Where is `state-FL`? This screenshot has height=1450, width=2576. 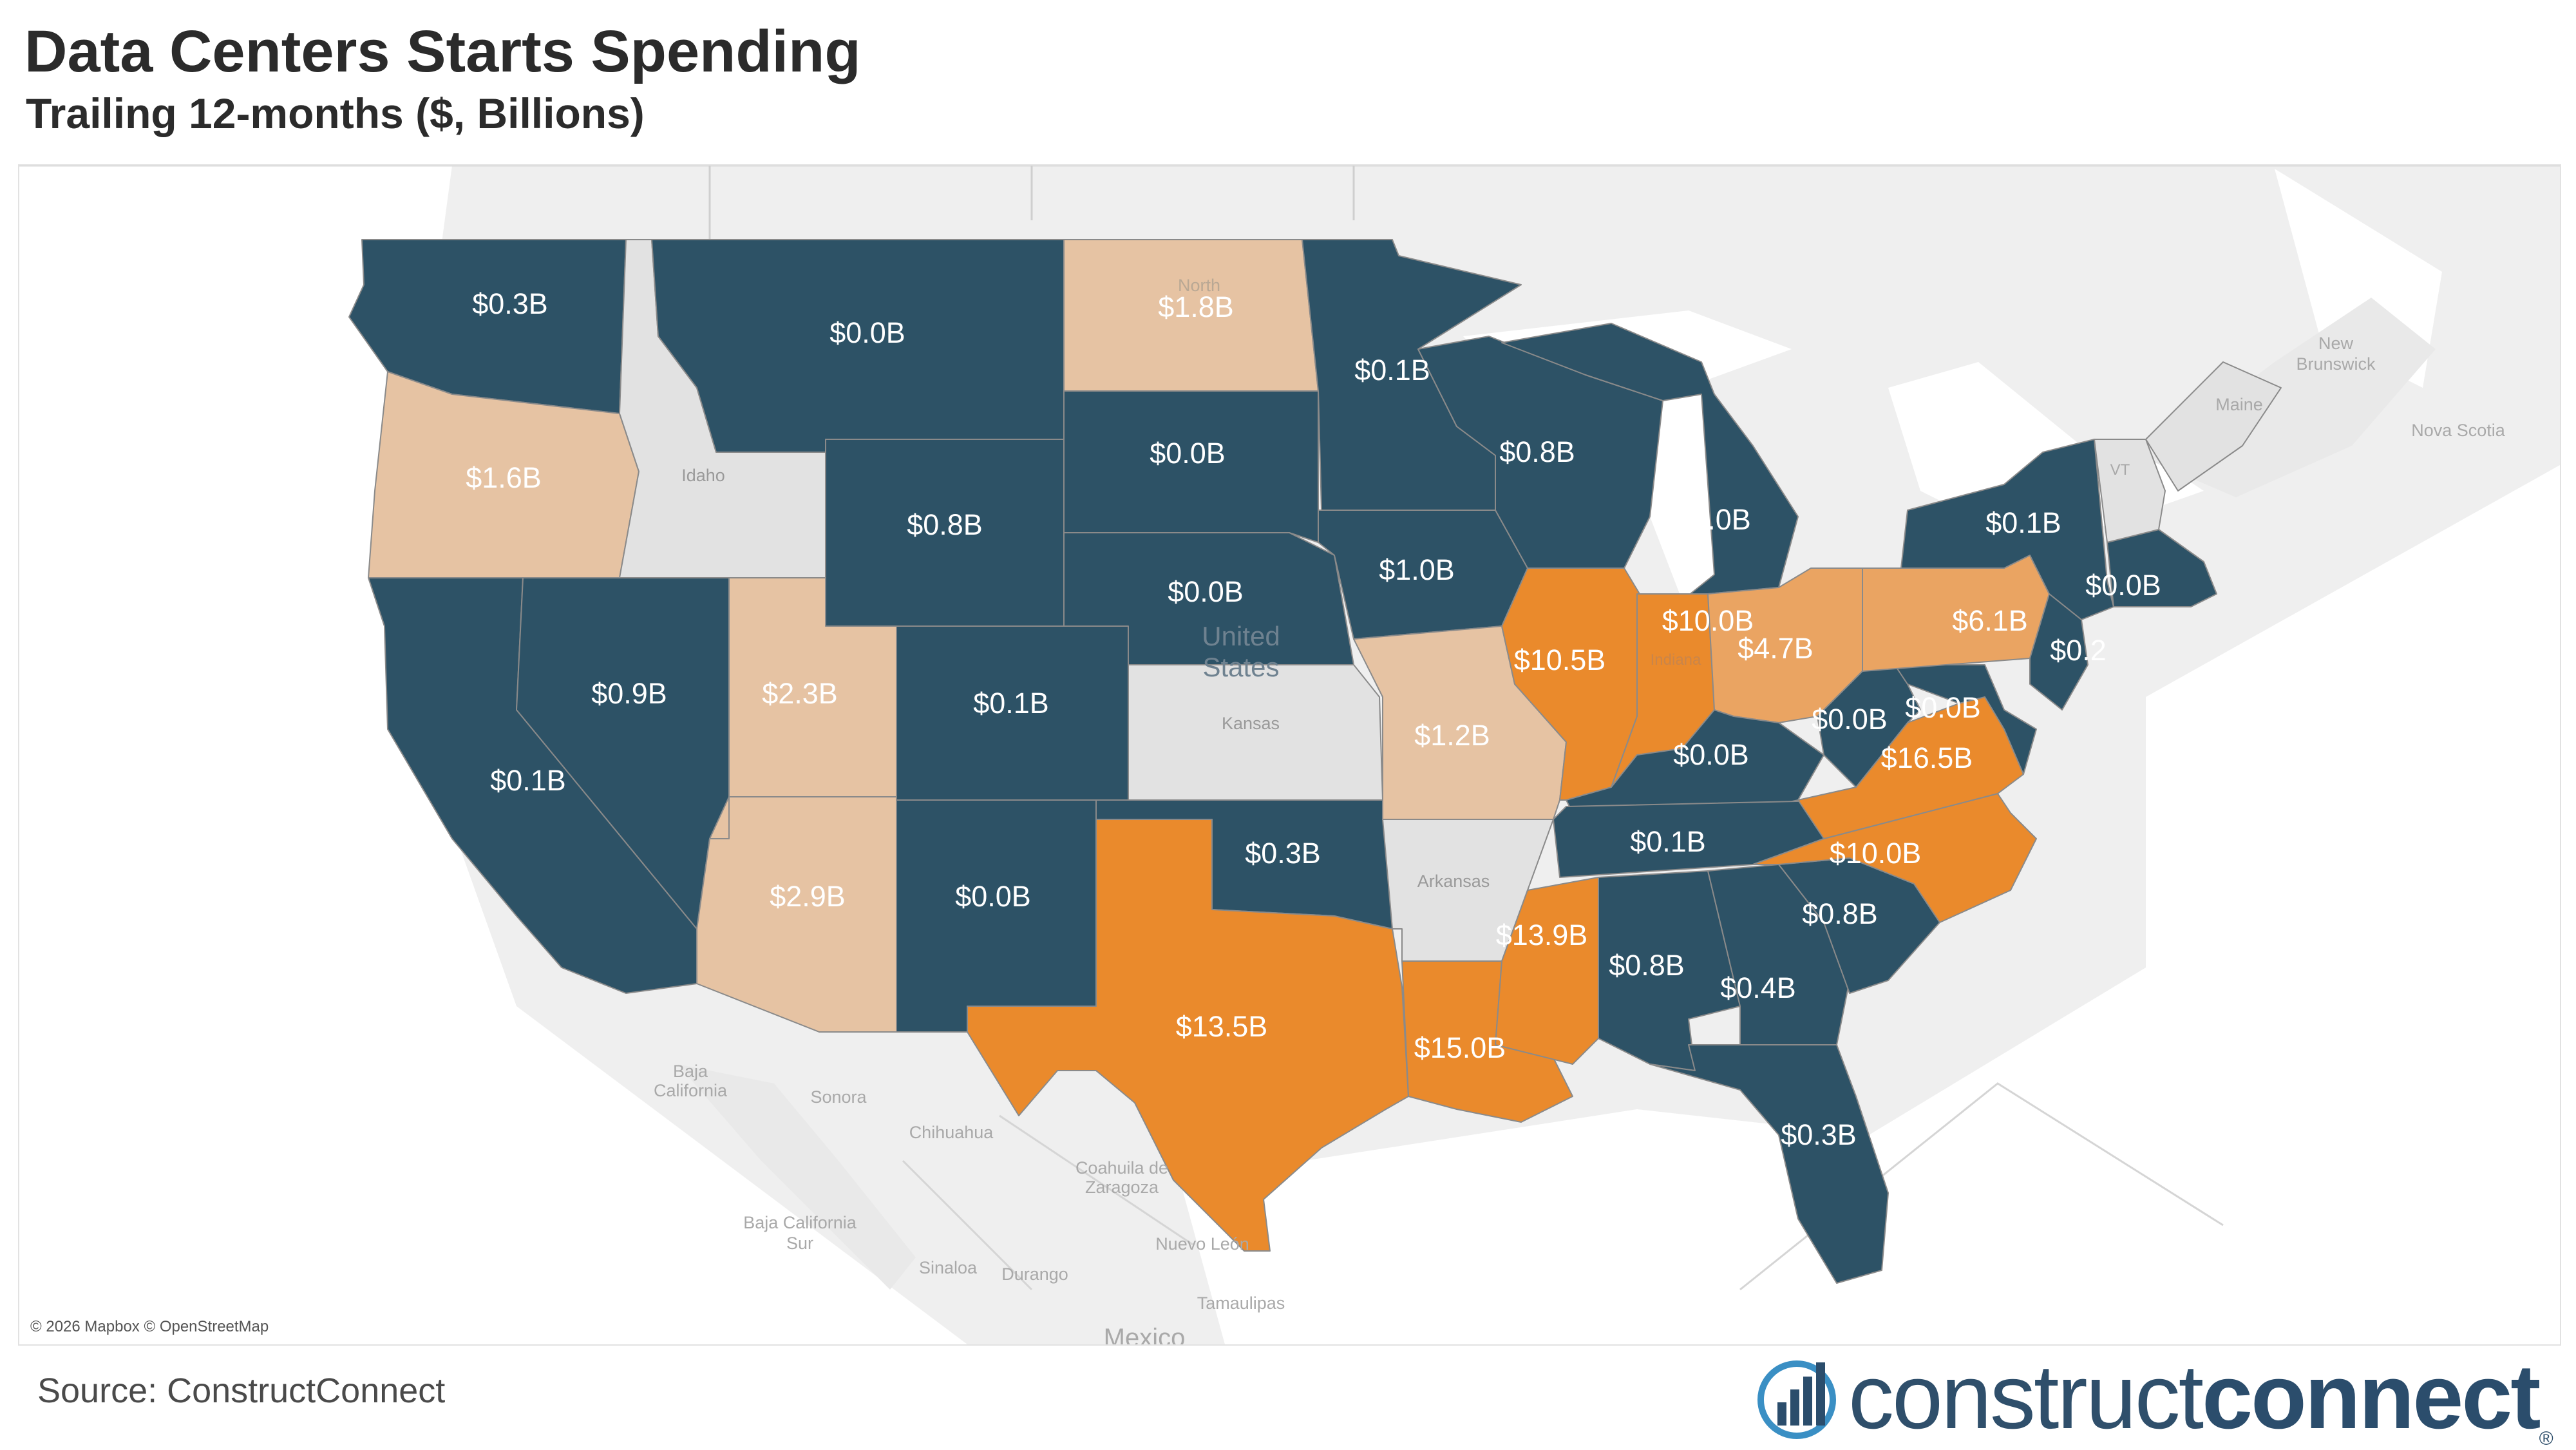
state-FL is located at coordinates (1769, 1164).